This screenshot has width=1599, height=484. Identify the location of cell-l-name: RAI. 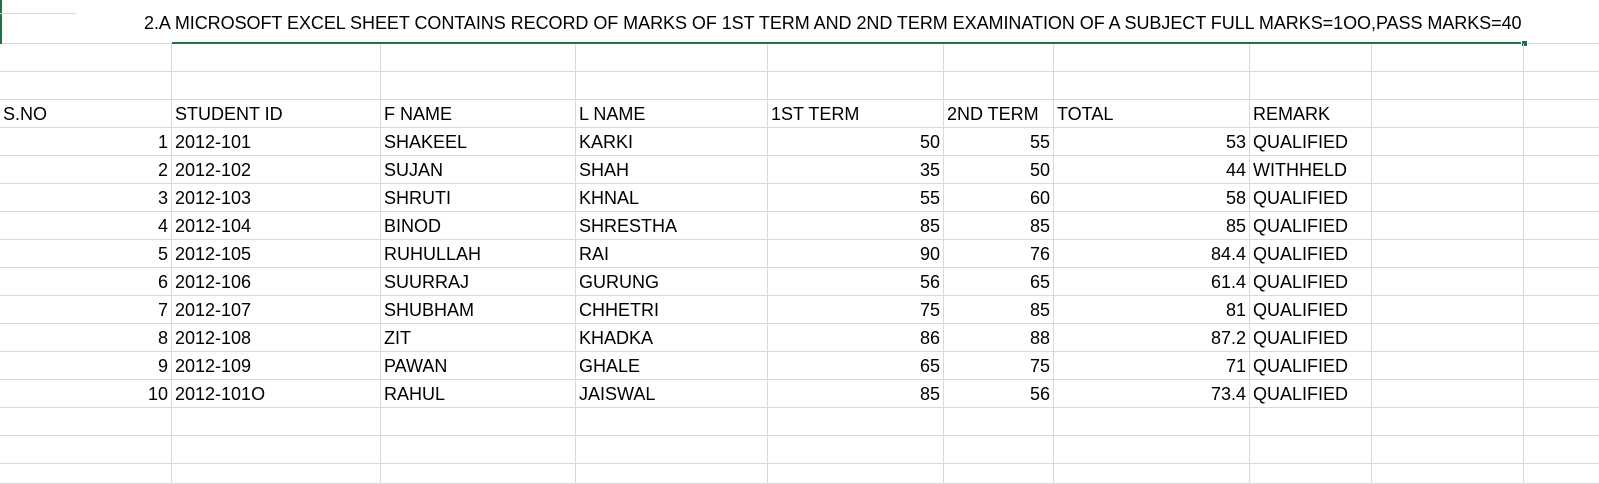
(672, 254).